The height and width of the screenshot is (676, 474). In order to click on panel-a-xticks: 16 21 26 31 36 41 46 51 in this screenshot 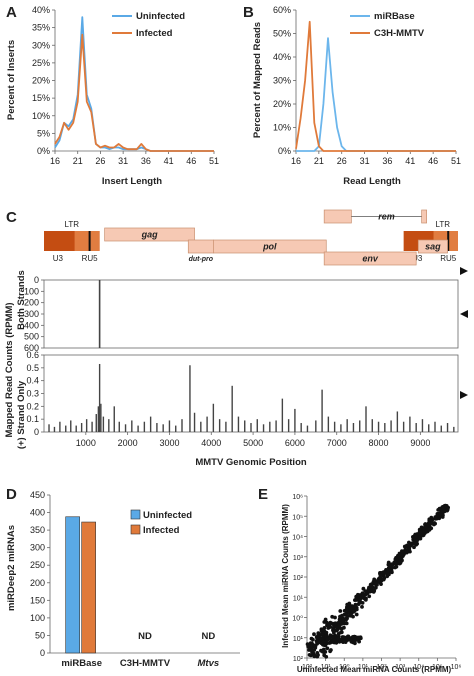, I will do `click(134, 158)`.